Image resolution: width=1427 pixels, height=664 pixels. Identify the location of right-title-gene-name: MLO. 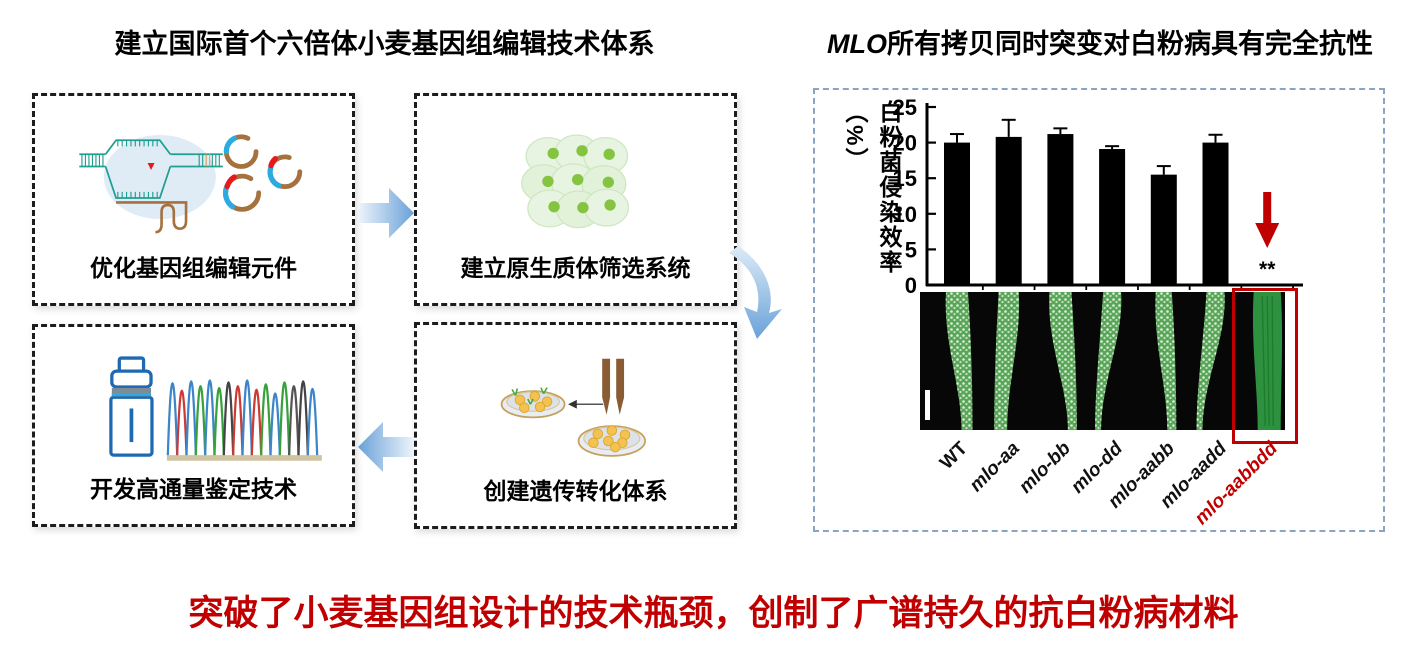
(857, 44).